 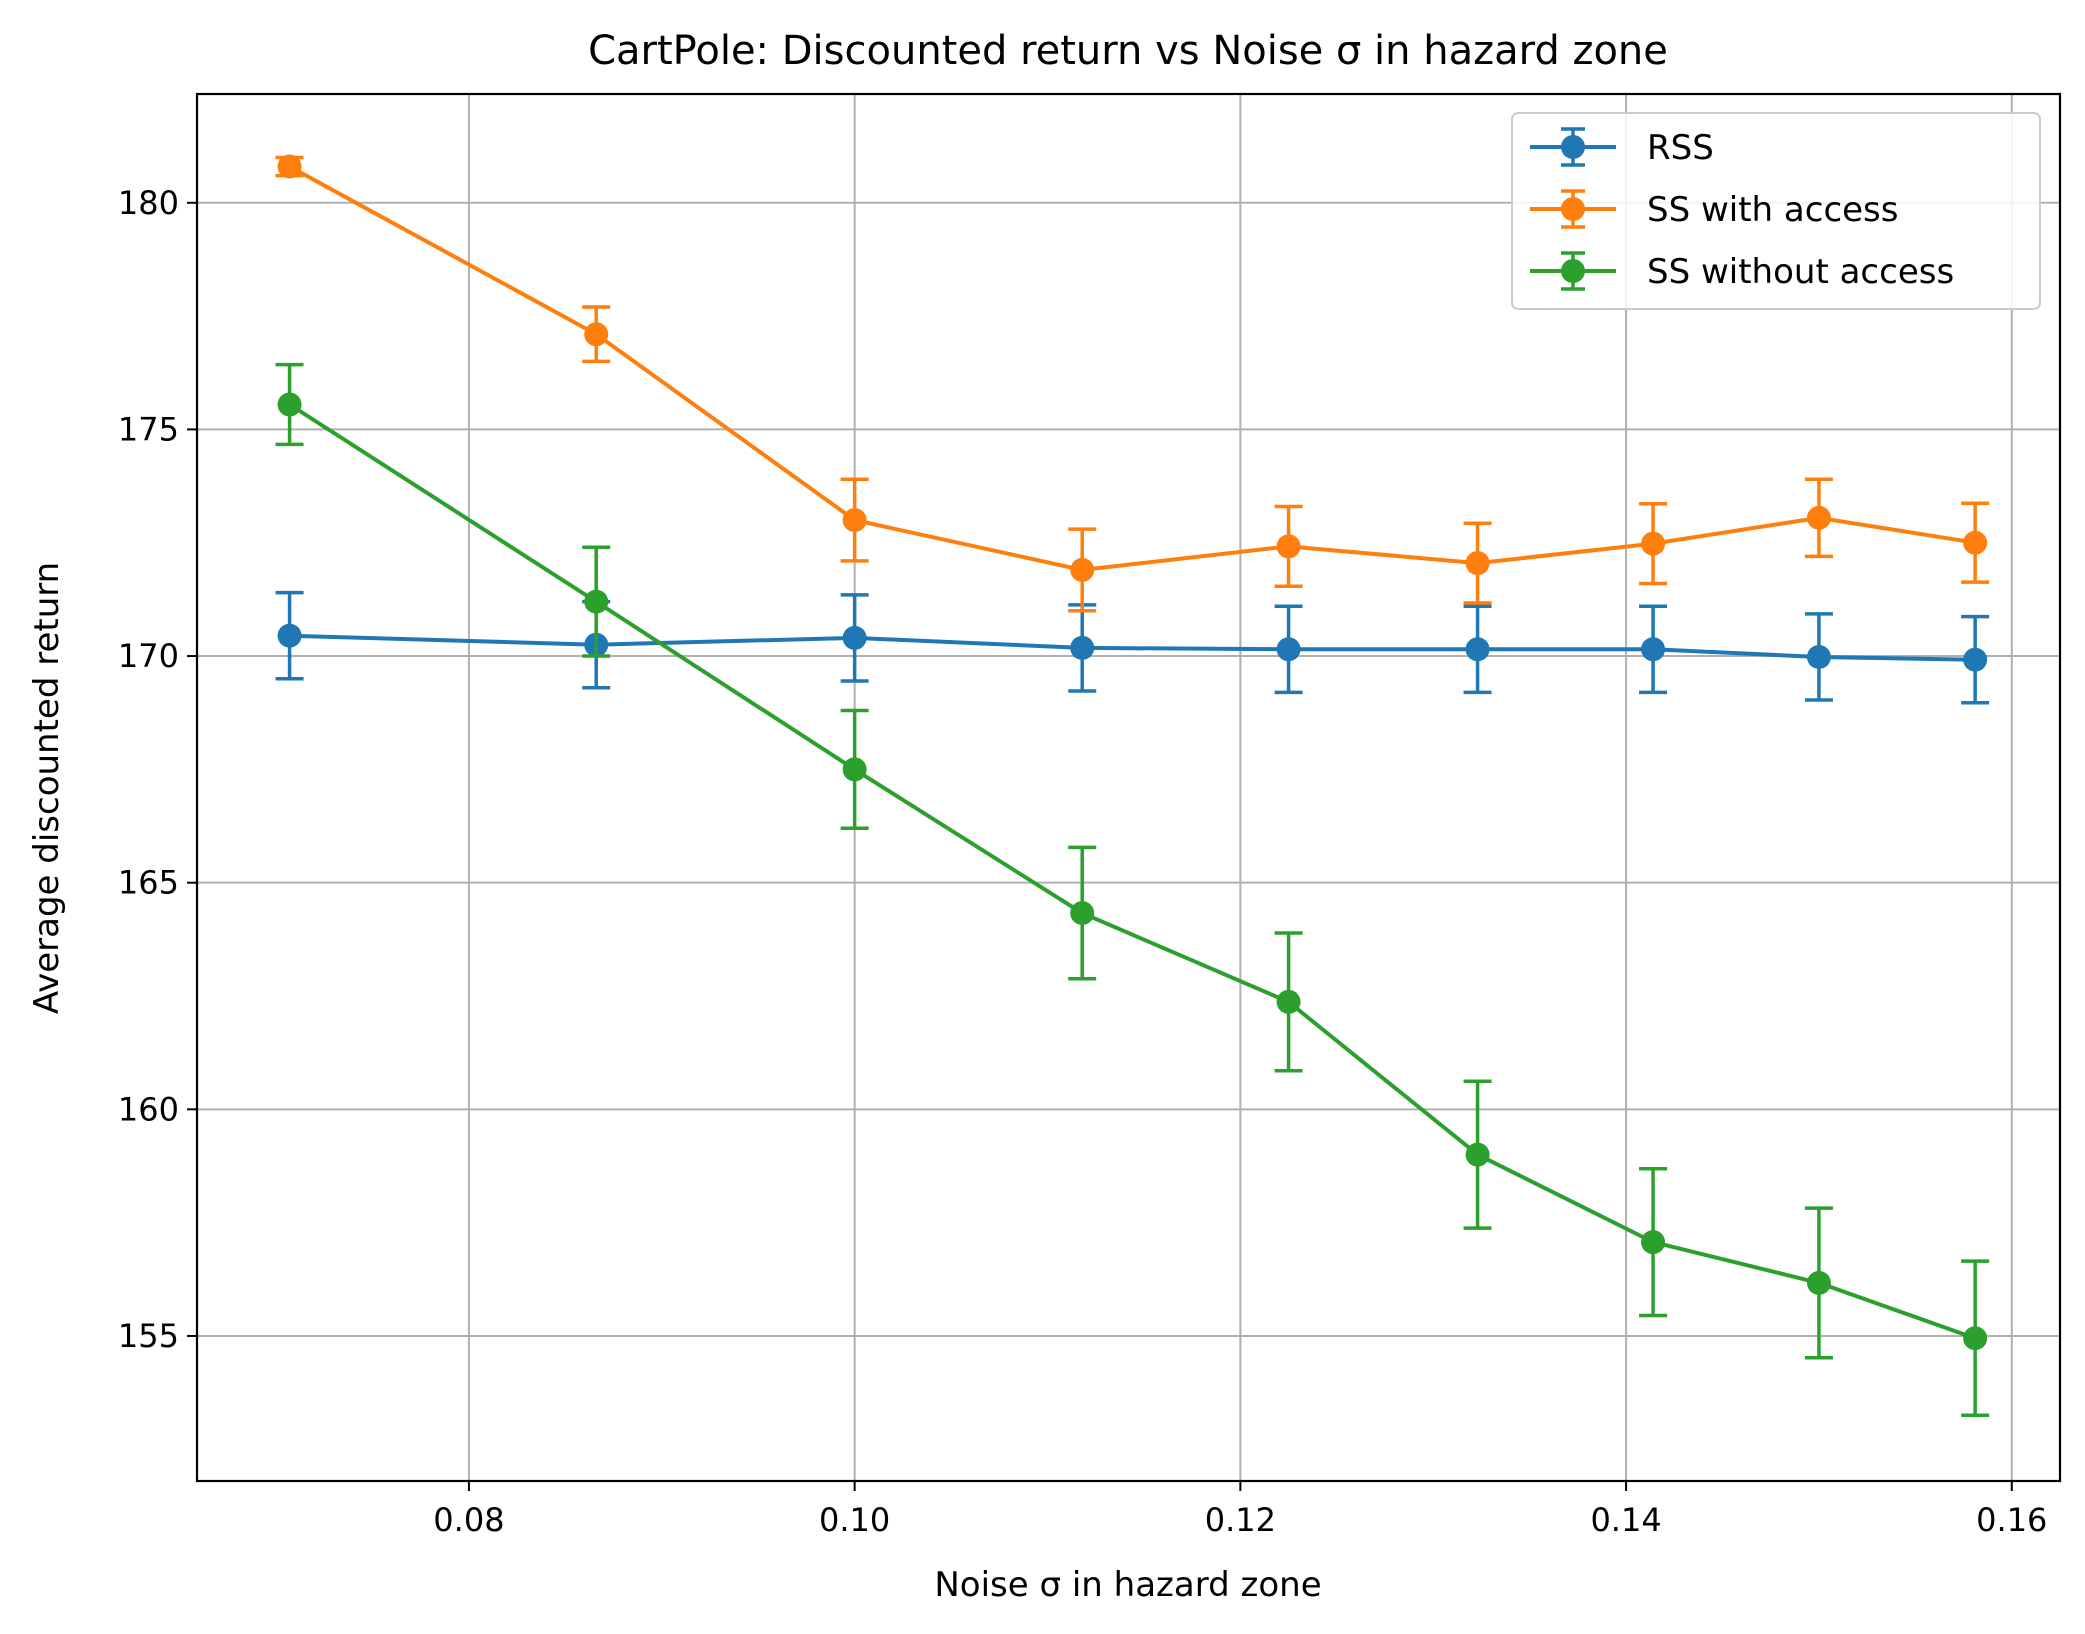 I want to click on x-tick-label: 0.08, so click(x=468, y=1520).